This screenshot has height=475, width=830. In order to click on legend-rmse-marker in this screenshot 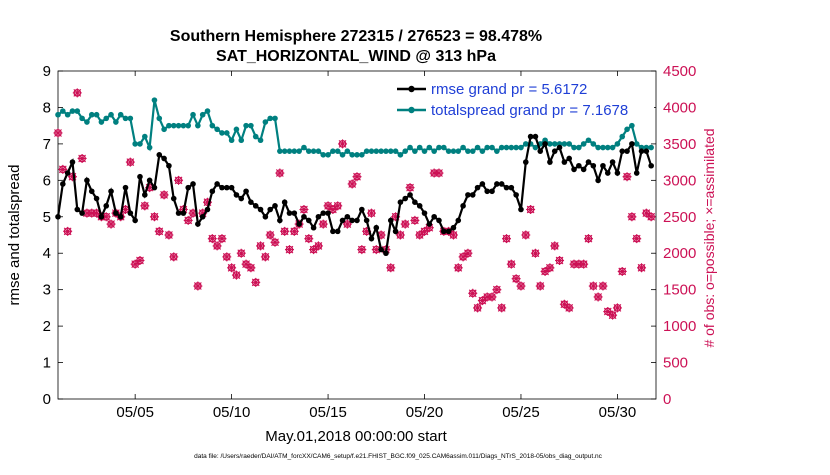, I will do `click(411, 89)`.